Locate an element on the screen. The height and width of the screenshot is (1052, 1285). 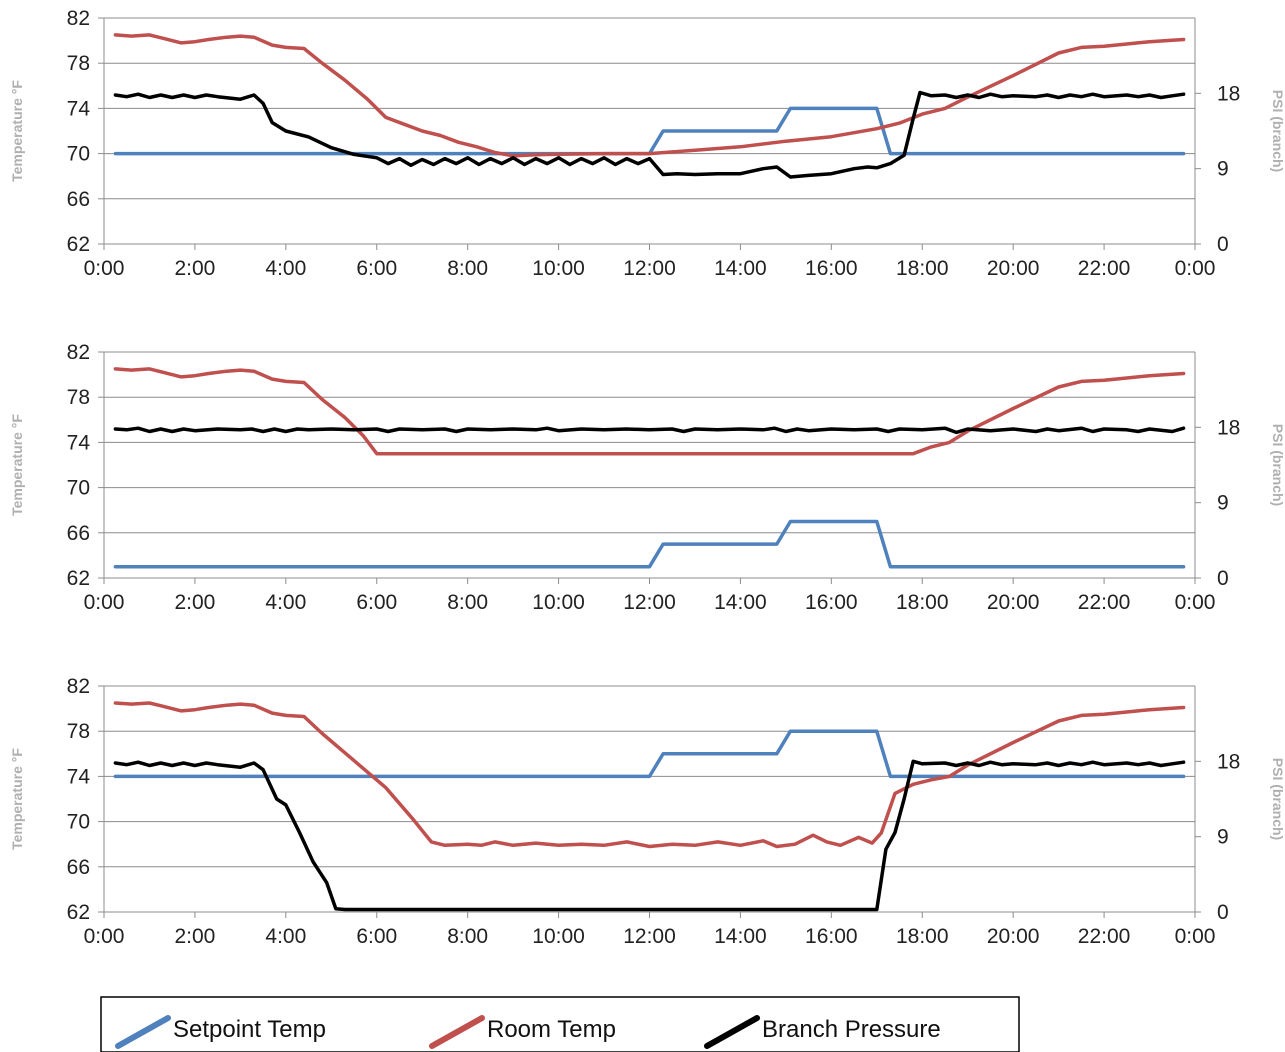
legend-item-setpoint-temp: Setpoint Temp is located at coordinates (220, 1032).